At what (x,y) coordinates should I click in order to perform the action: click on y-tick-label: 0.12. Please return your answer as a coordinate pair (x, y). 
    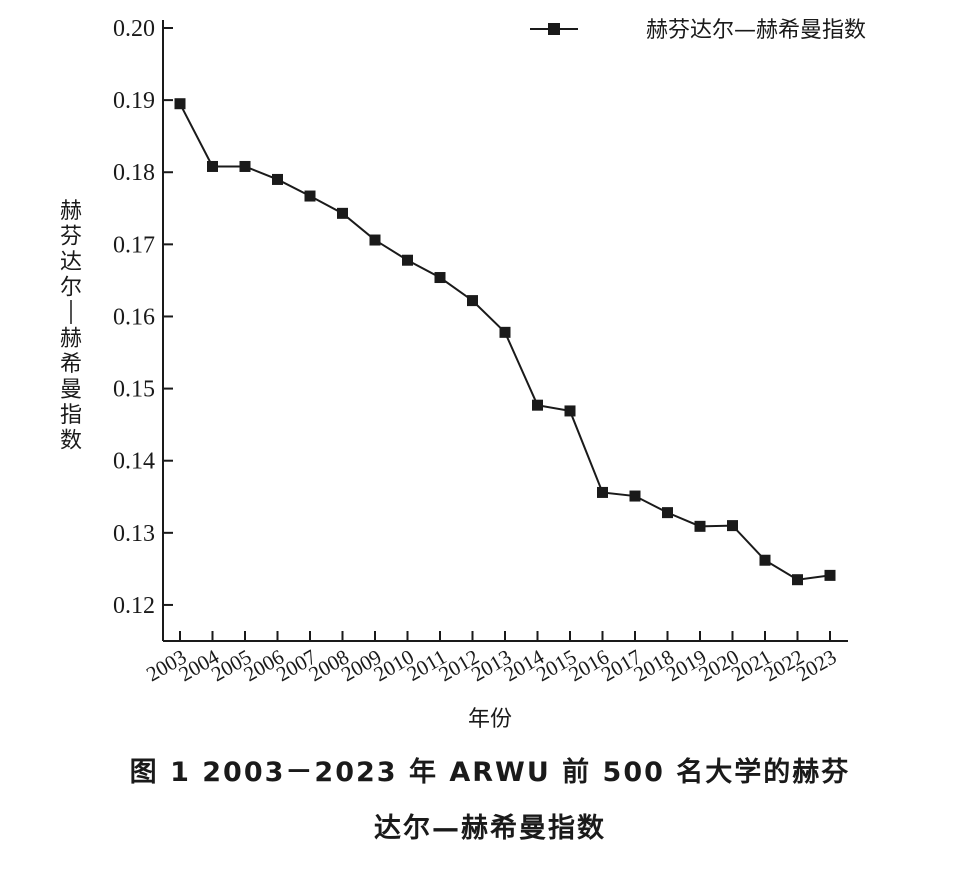
    Looking at the image, I should click on (134, 606).